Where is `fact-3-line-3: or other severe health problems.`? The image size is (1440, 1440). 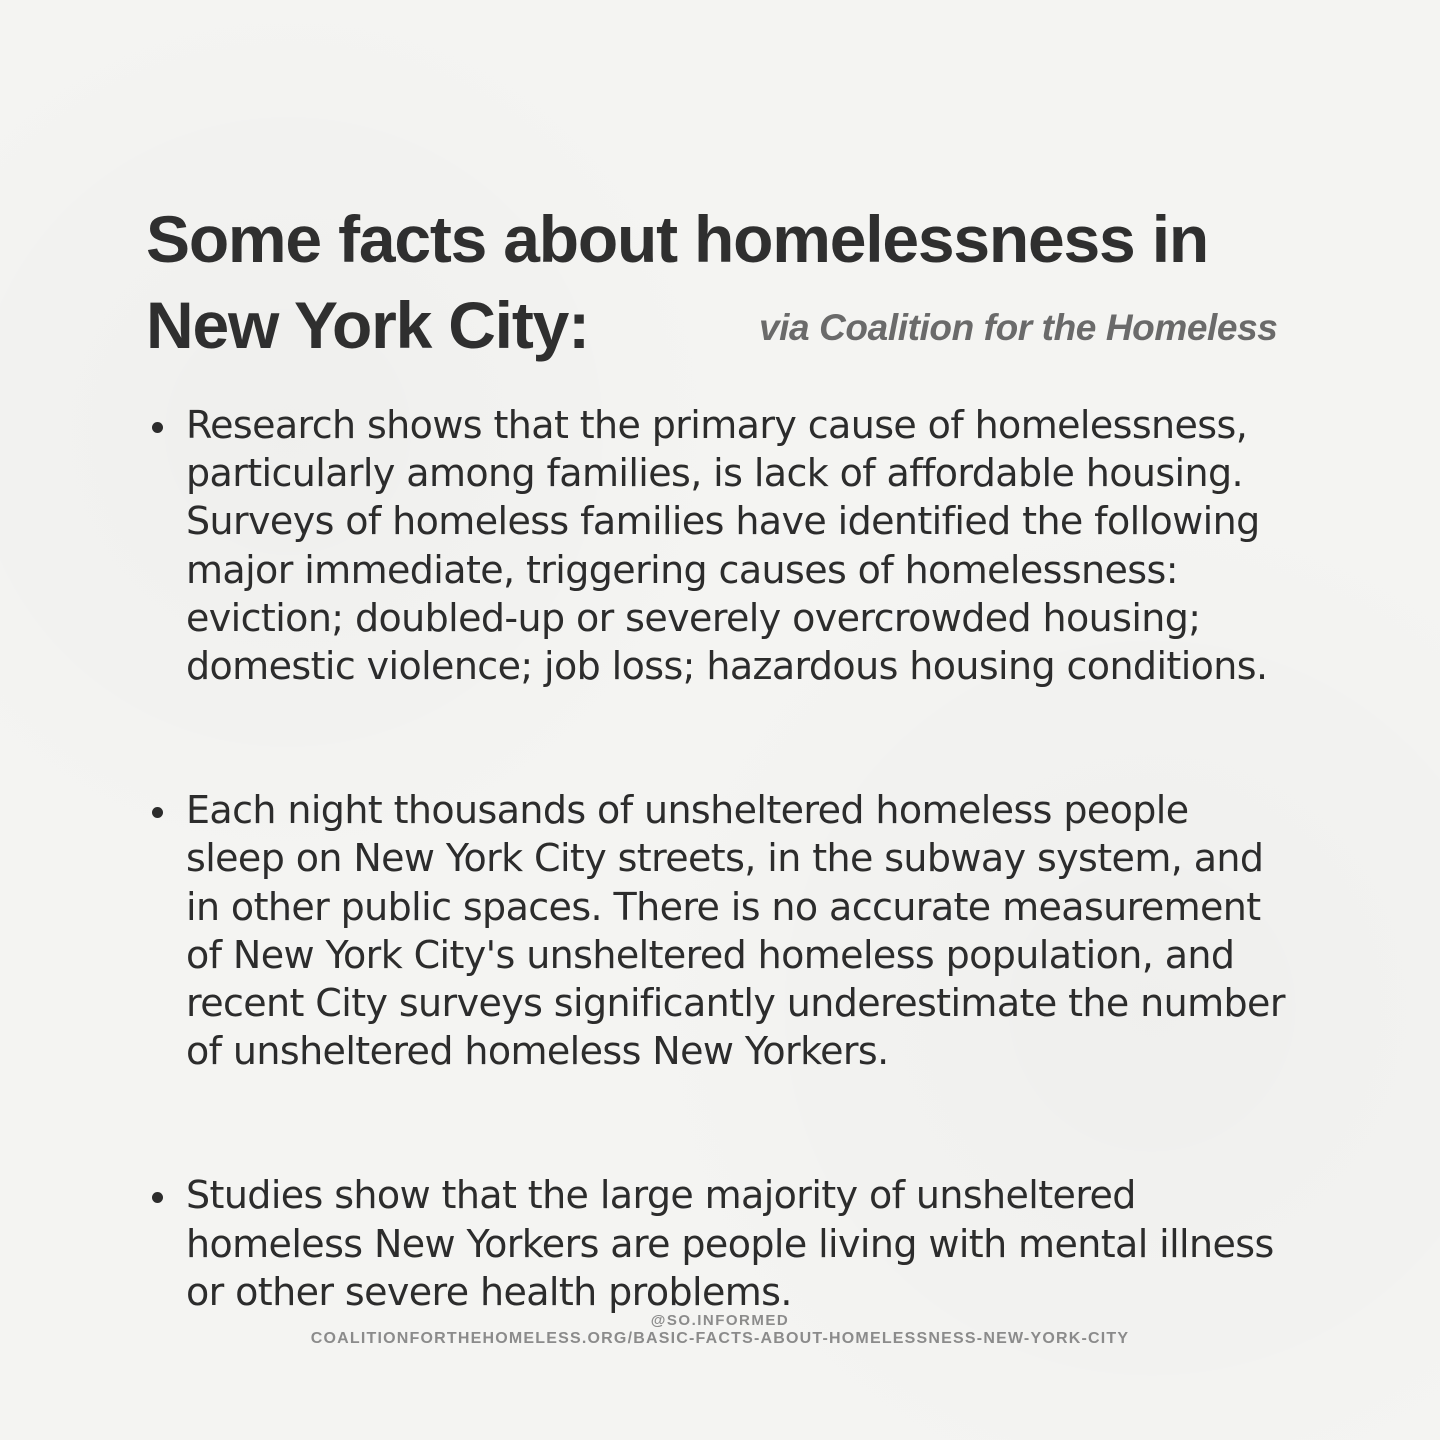 fact-3-line-3: or other severe health problems. is located at coordinates (489, 1291).